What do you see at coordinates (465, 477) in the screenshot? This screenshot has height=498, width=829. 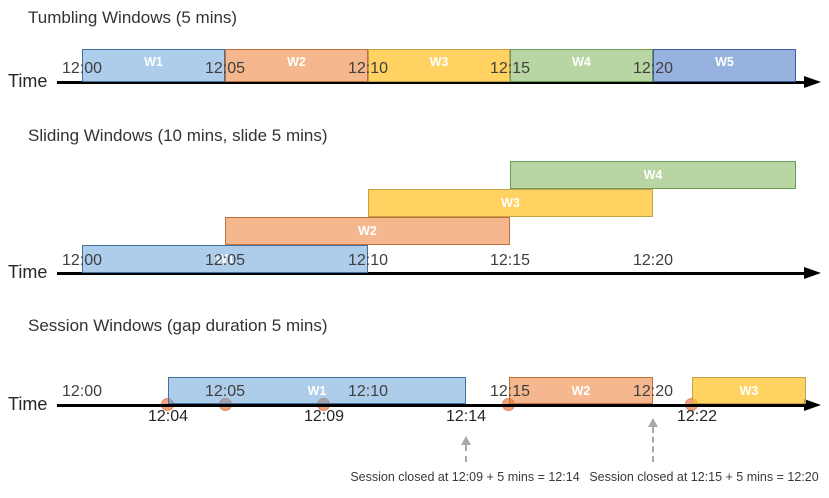 I see `session-close-annotation: Session closed at 12:09 + 5 mins = 12:14` at bounding box center [465, 477].